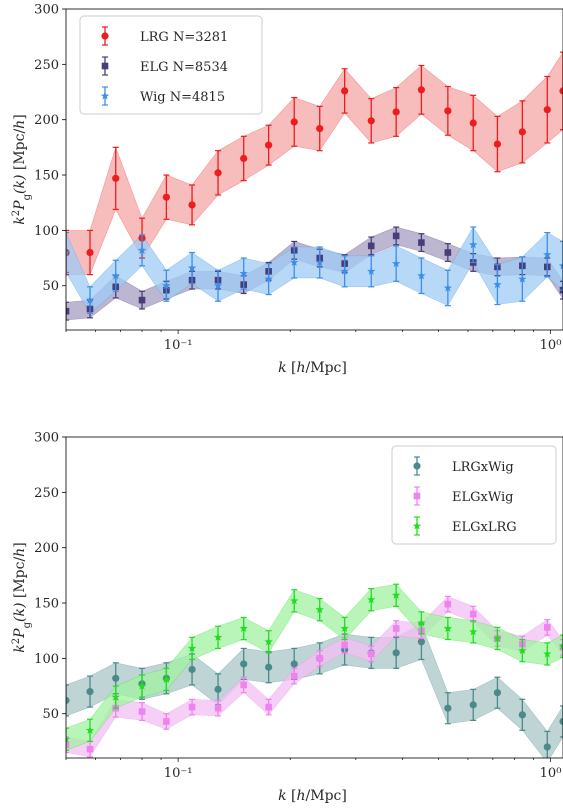  Describe the element at coordinates (46, 231) in the screenshot. I see `y-tick-label: 100` at that location.